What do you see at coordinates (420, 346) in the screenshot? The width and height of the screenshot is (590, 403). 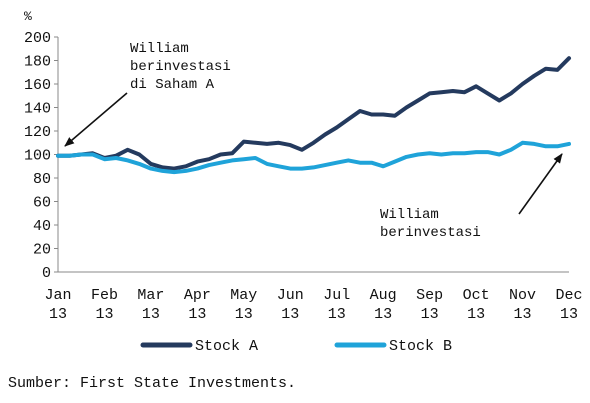 I see `legend-label-stock-b: Stock B` at bounding box center [420, 346].